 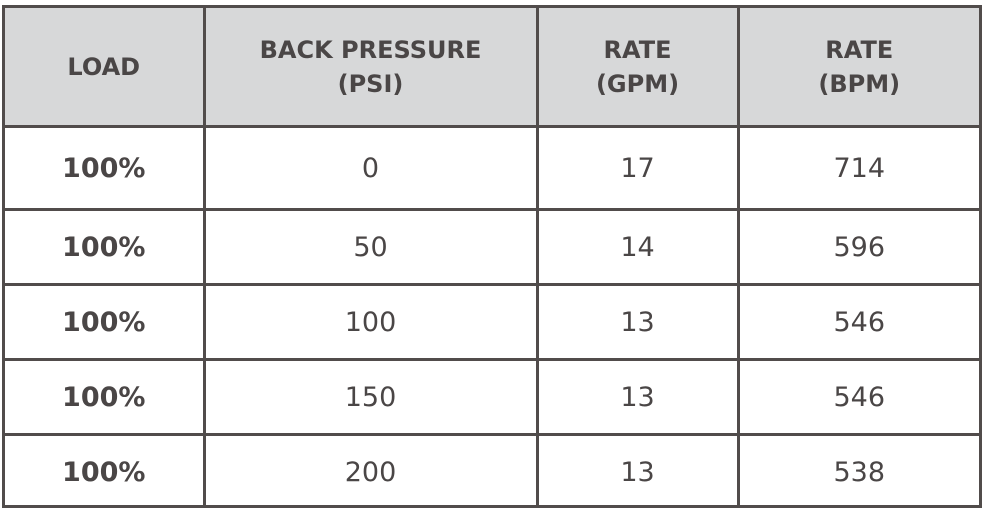 What do you see at coordinates (637, 168) in the screenshot?
I see `rate-gpm-cell: 17` at bounding box center [637, 168].